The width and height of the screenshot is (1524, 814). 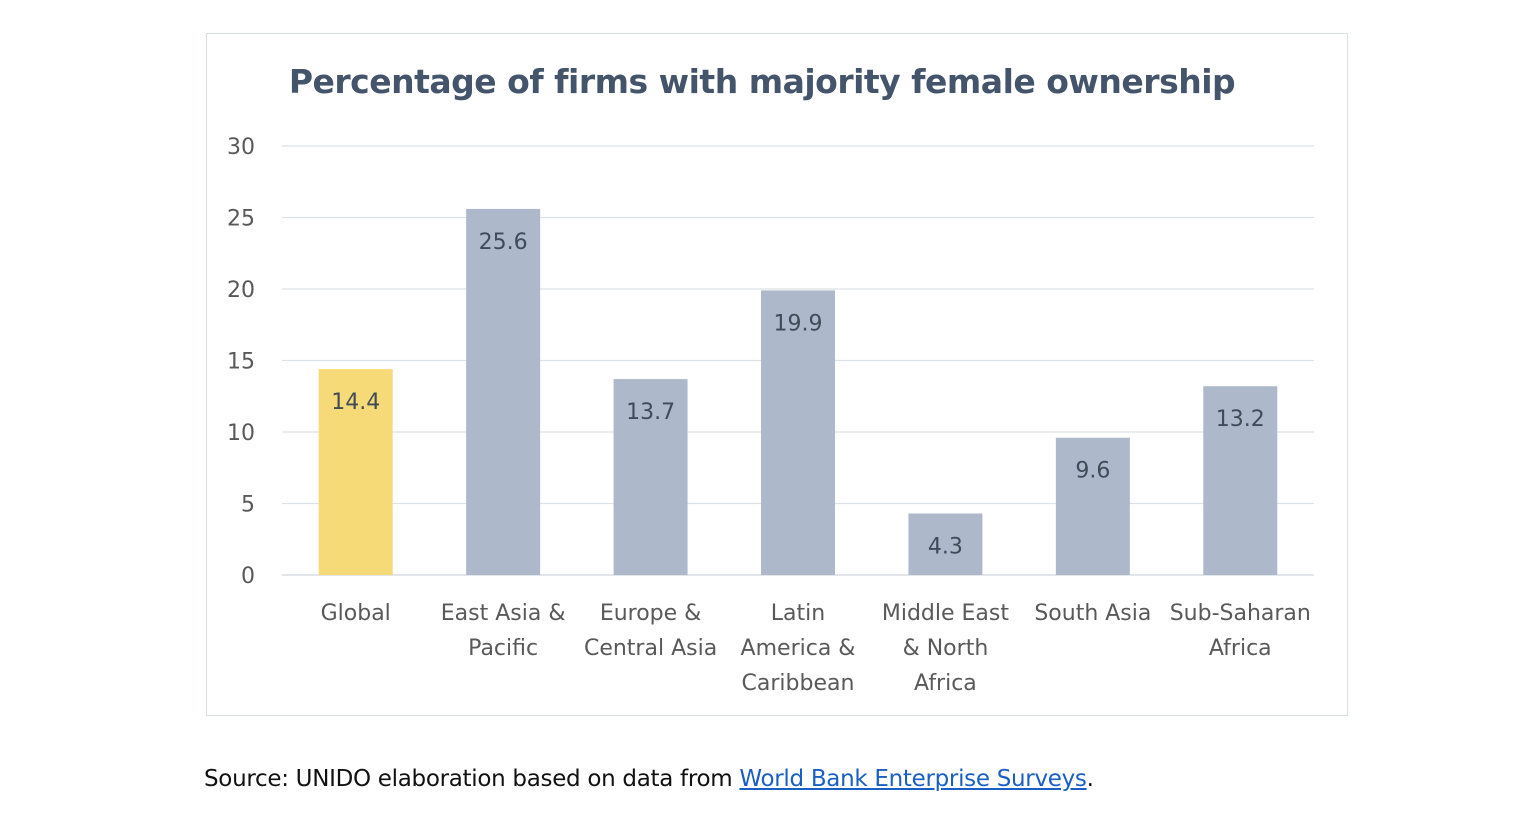 I want to click on x-tick-label: South Asia, so click(x=1092, y=613).